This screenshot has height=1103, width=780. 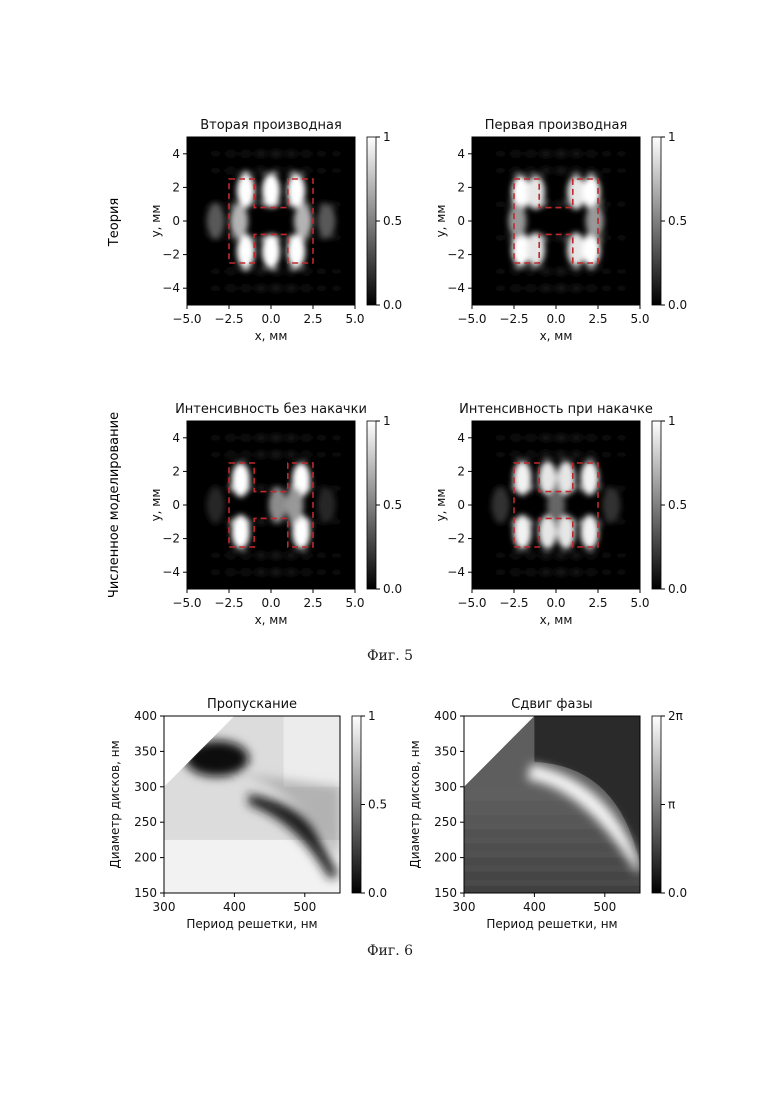 What do you see at coordinates (390, 656) in the screenshot?
I see `figure-5-caption: Фиг. 5` at bounding box center [390, 656].